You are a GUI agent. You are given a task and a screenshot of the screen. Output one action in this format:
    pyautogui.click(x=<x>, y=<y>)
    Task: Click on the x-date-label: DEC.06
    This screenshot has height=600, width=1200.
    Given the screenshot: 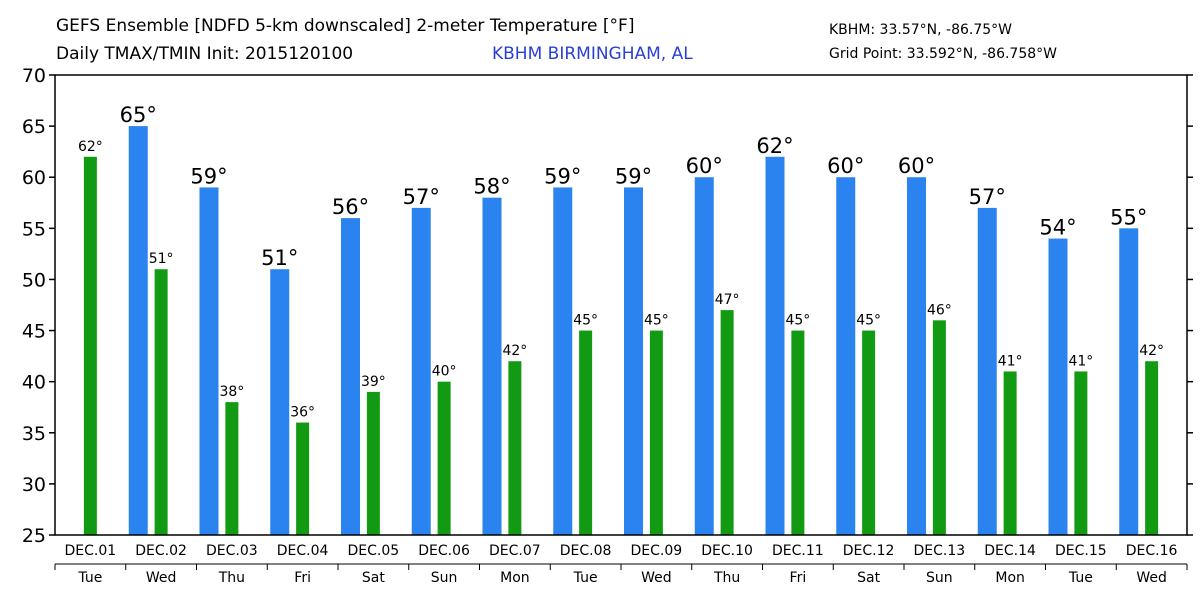 What is the action you would take?
    pyautogui.click(x=444, y=551)
    